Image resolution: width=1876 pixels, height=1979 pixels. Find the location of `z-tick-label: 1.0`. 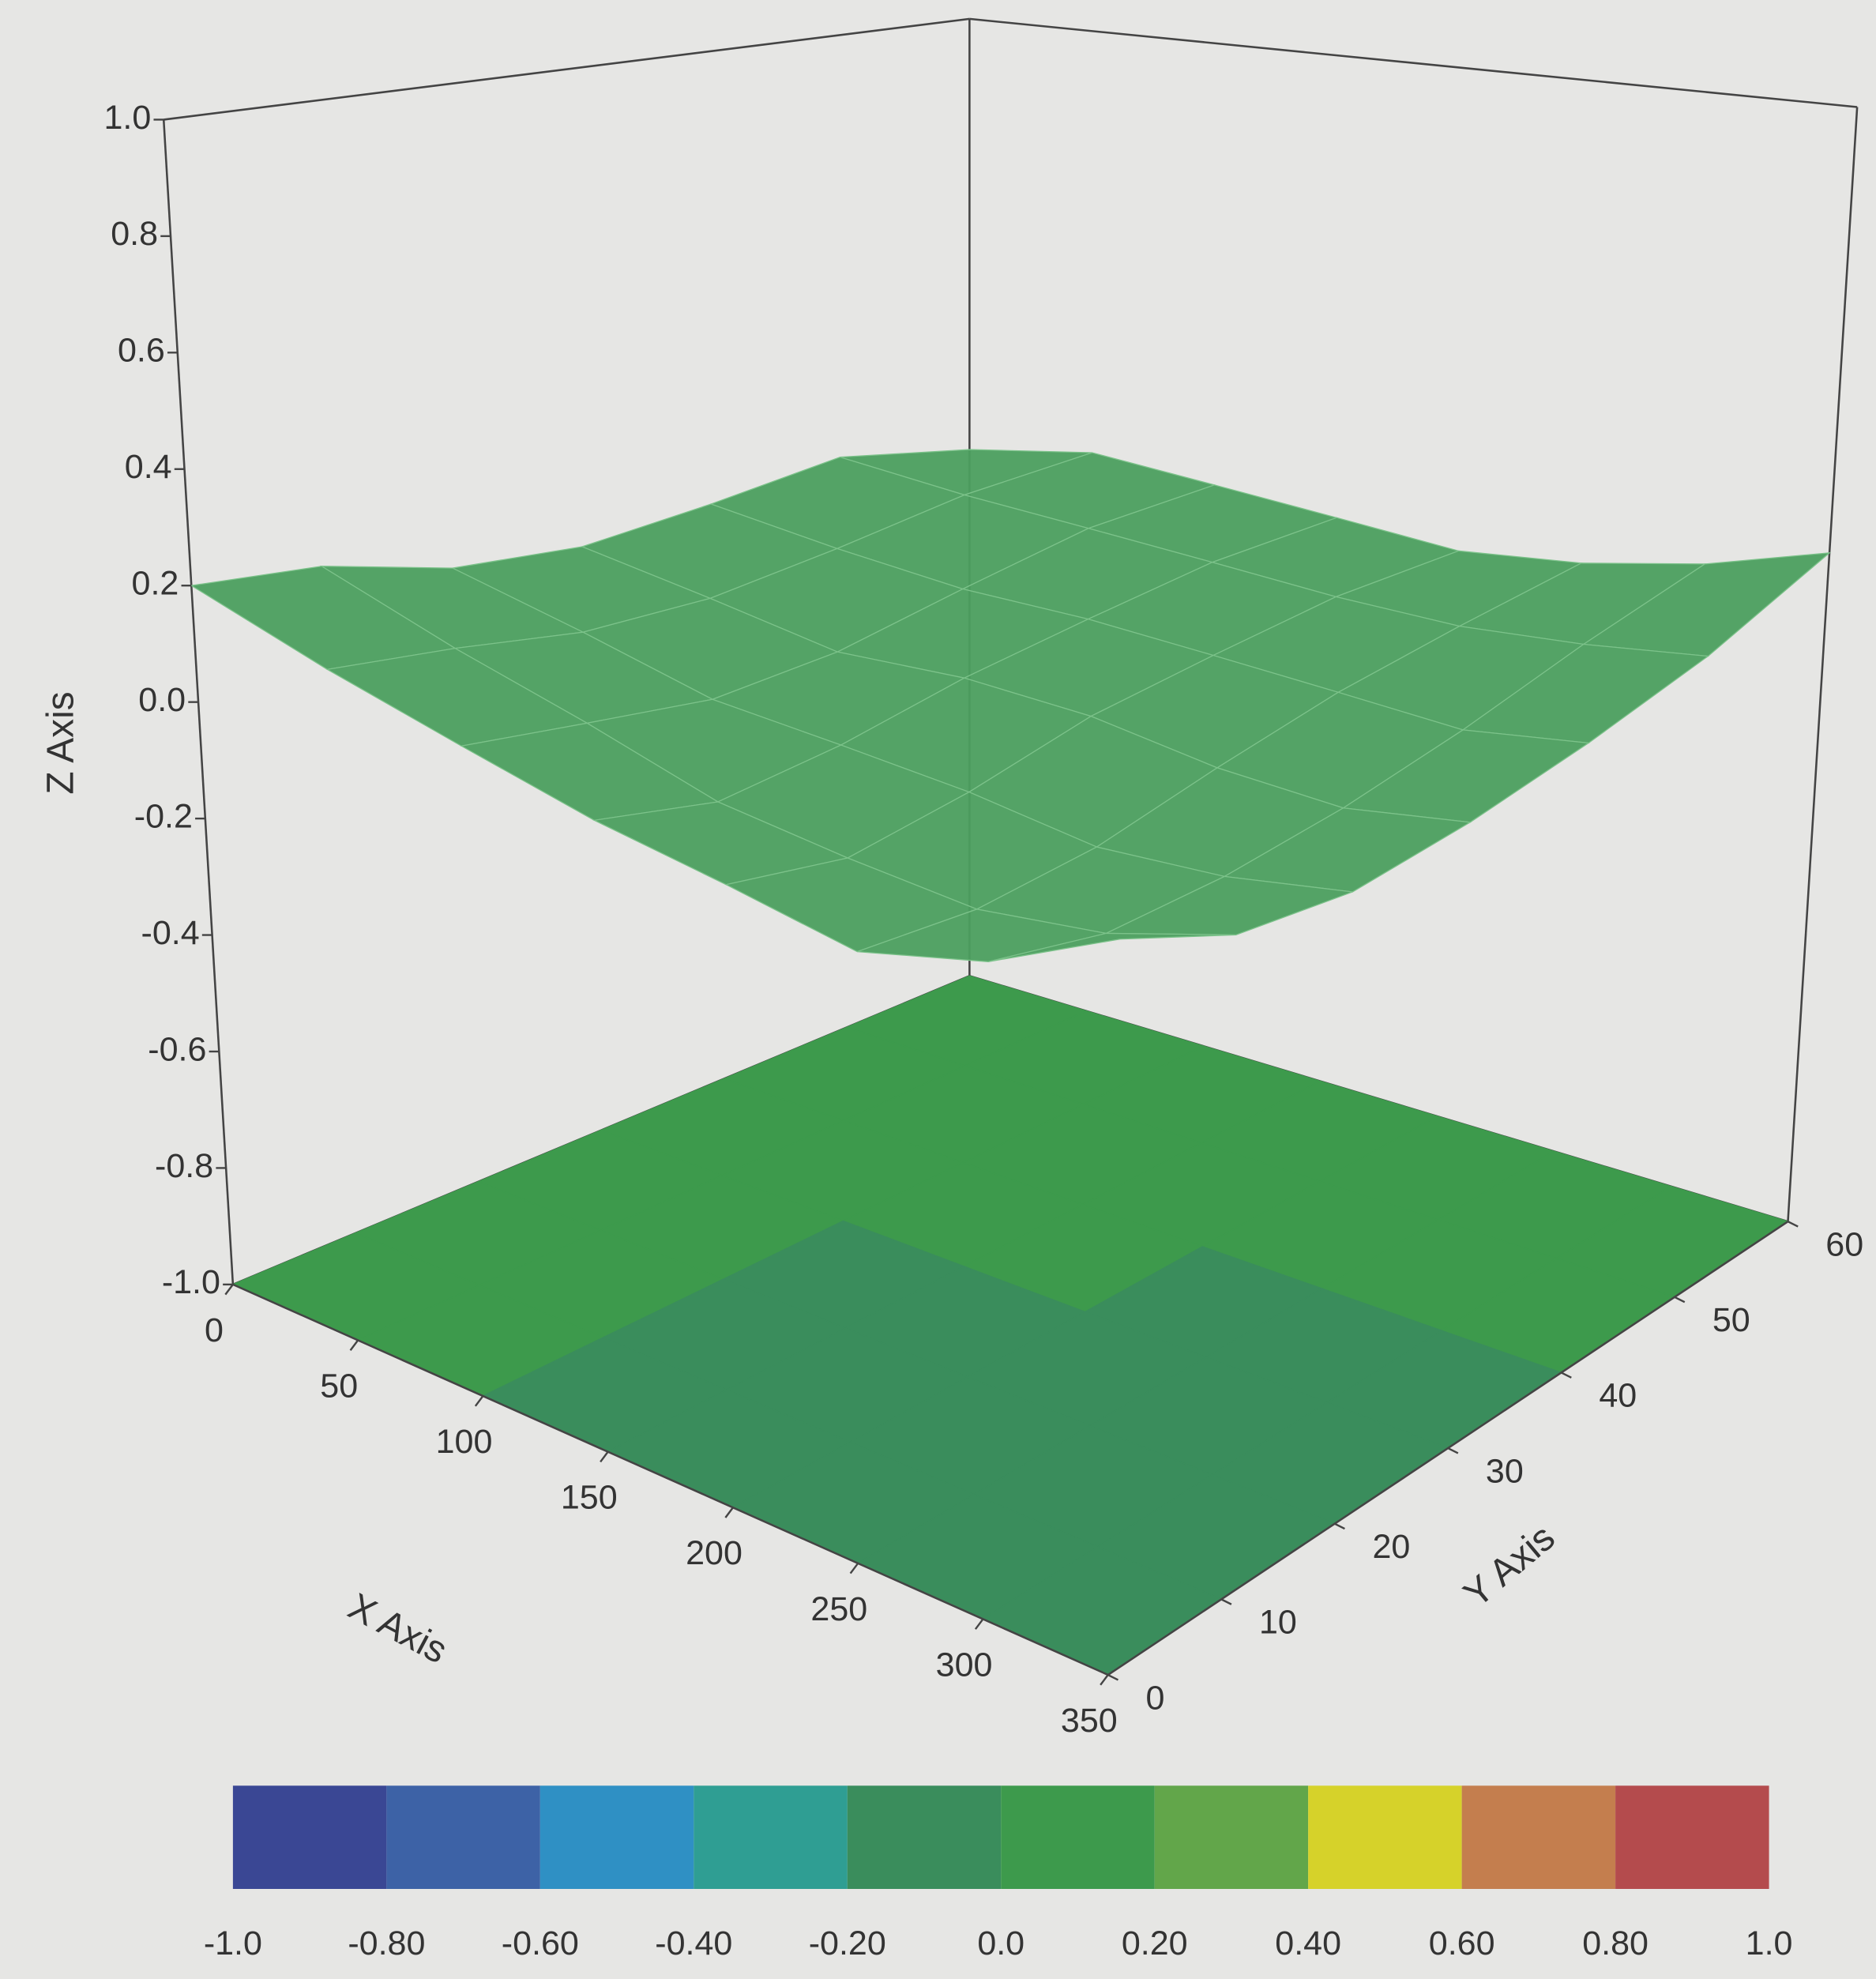

z-tick-label: 1.0 is located at coordinates (127, 118).